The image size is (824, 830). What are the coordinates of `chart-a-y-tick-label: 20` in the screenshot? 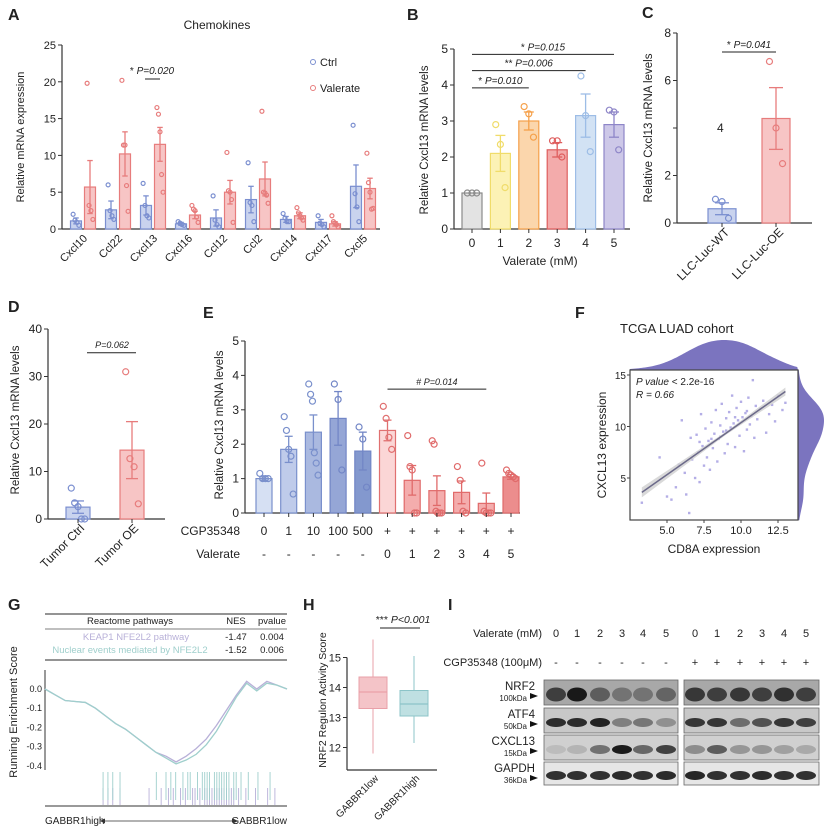 It's located at (50, 83).